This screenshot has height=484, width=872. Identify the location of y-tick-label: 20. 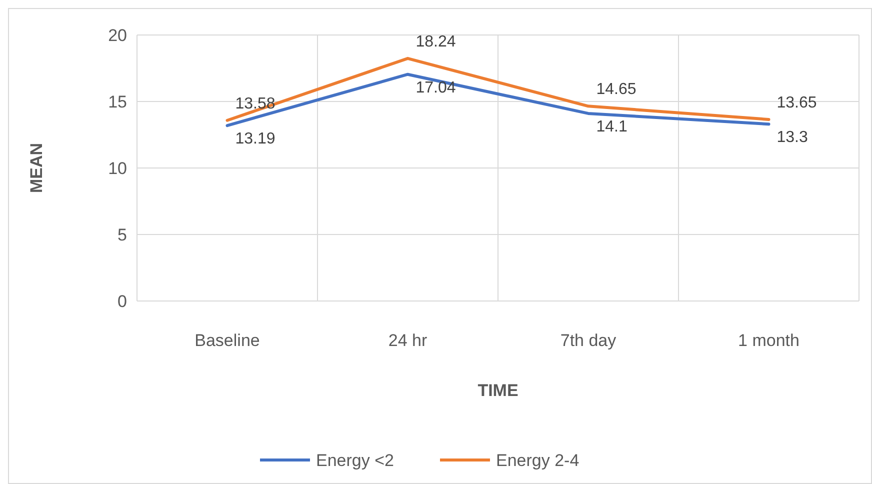
(117, 35).